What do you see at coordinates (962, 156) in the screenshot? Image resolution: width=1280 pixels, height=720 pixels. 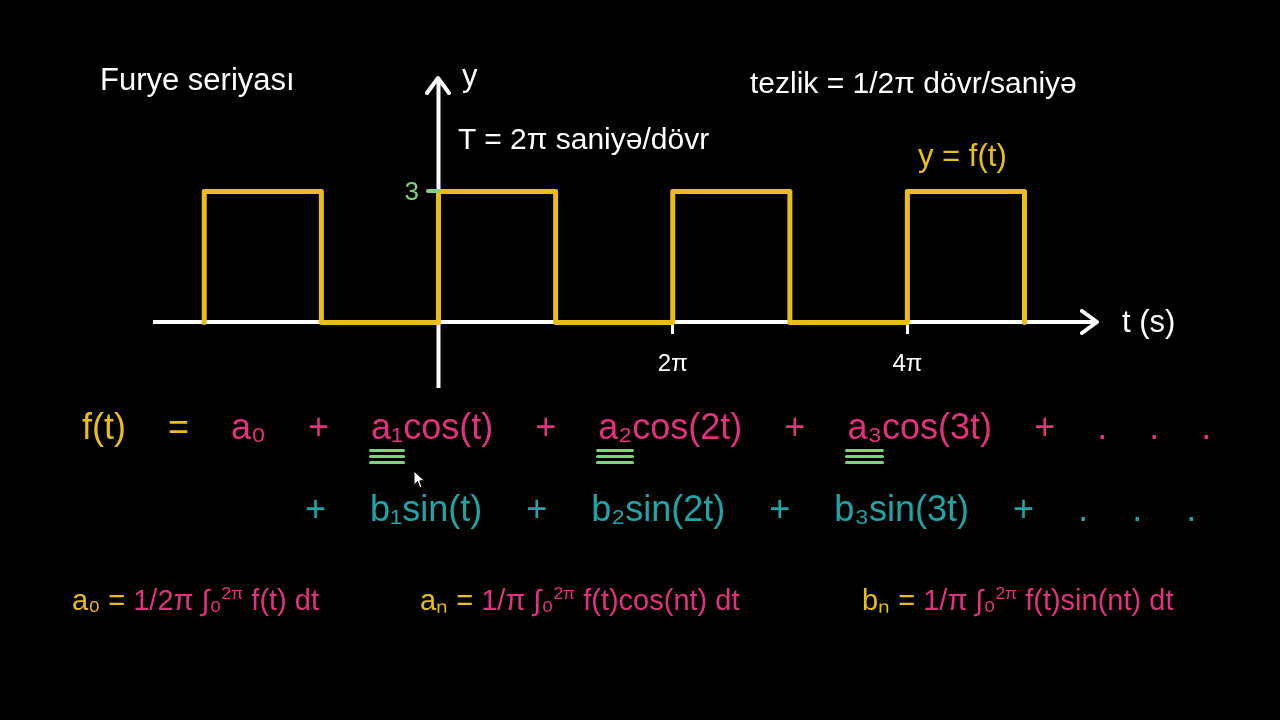 I see `series-label: y = f(t)` at bounding box center [962, 156].